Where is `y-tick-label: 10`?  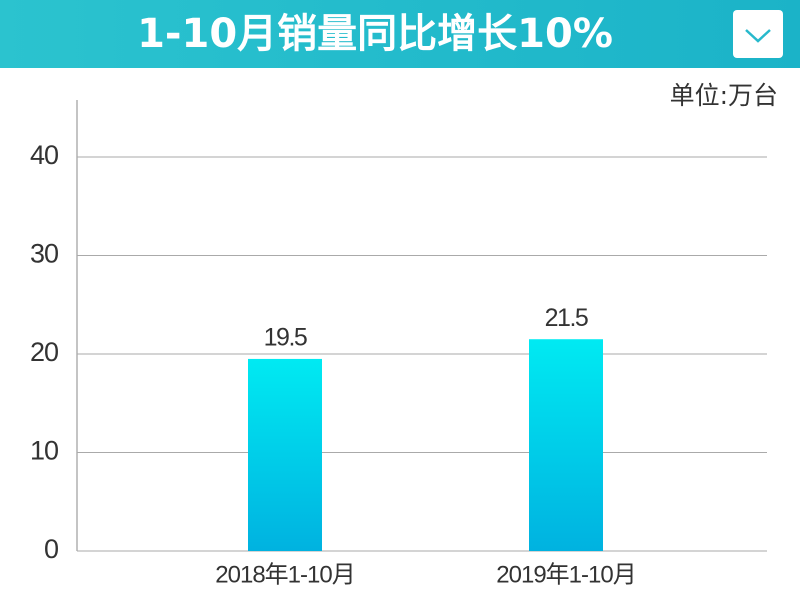
y-tick-label: 10 is located at coordinates (44, 451).